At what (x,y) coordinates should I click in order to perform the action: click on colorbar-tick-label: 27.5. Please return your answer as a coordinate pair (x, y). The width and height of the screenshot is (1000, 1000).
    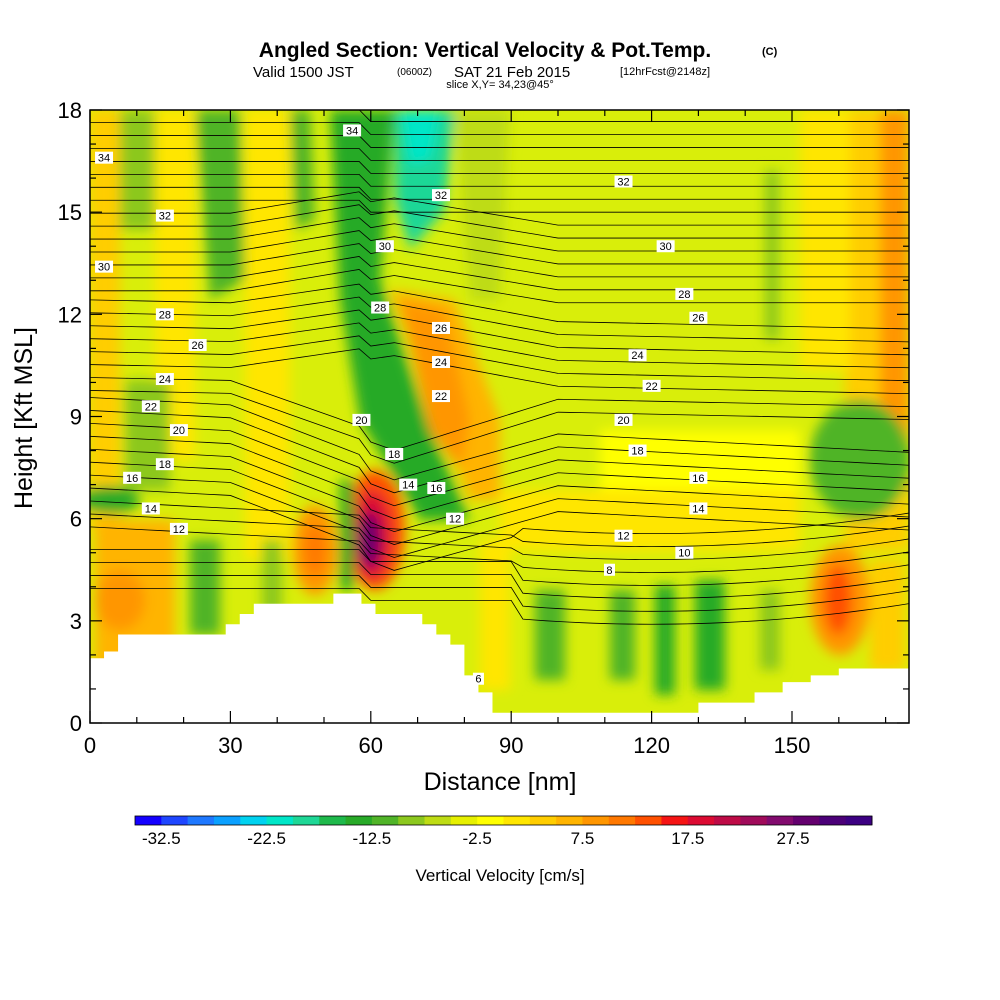
    Looking at the image, I should click on (792, 838).